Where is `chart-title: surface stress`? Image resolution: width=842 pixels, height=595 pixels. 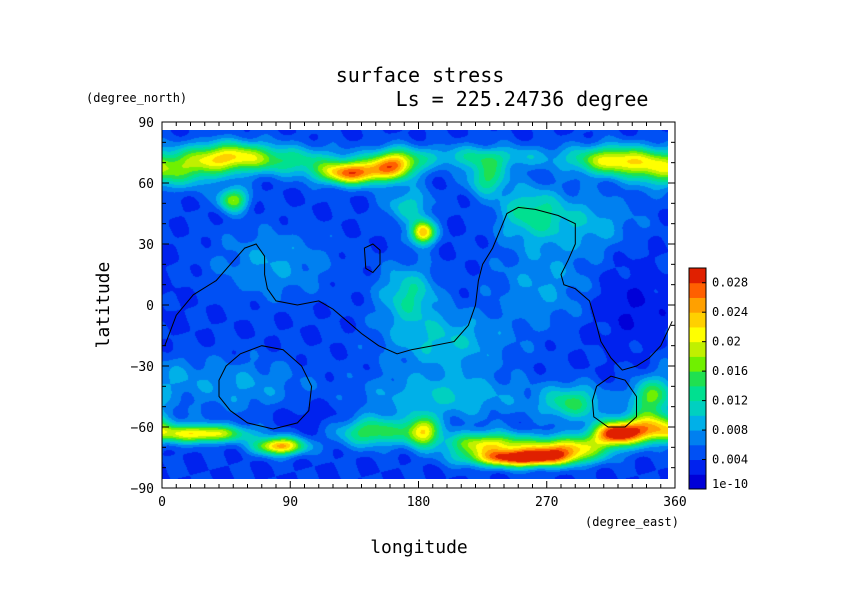
chart-title: surface stress is located at coordinates (420, 75).